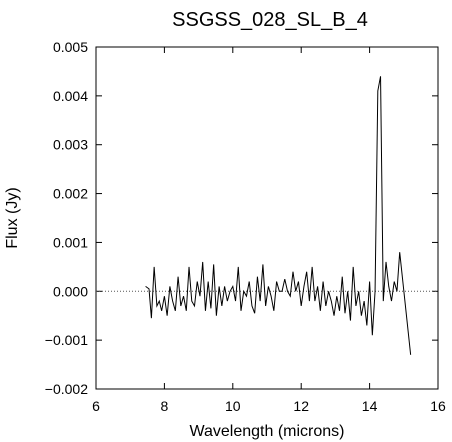 The width and height of the screenshot is (452, 442). What do you see at coordinates (96, 406) in the screenshot?
I see `x-tick-label: 6` at bounding box center [96, 406].